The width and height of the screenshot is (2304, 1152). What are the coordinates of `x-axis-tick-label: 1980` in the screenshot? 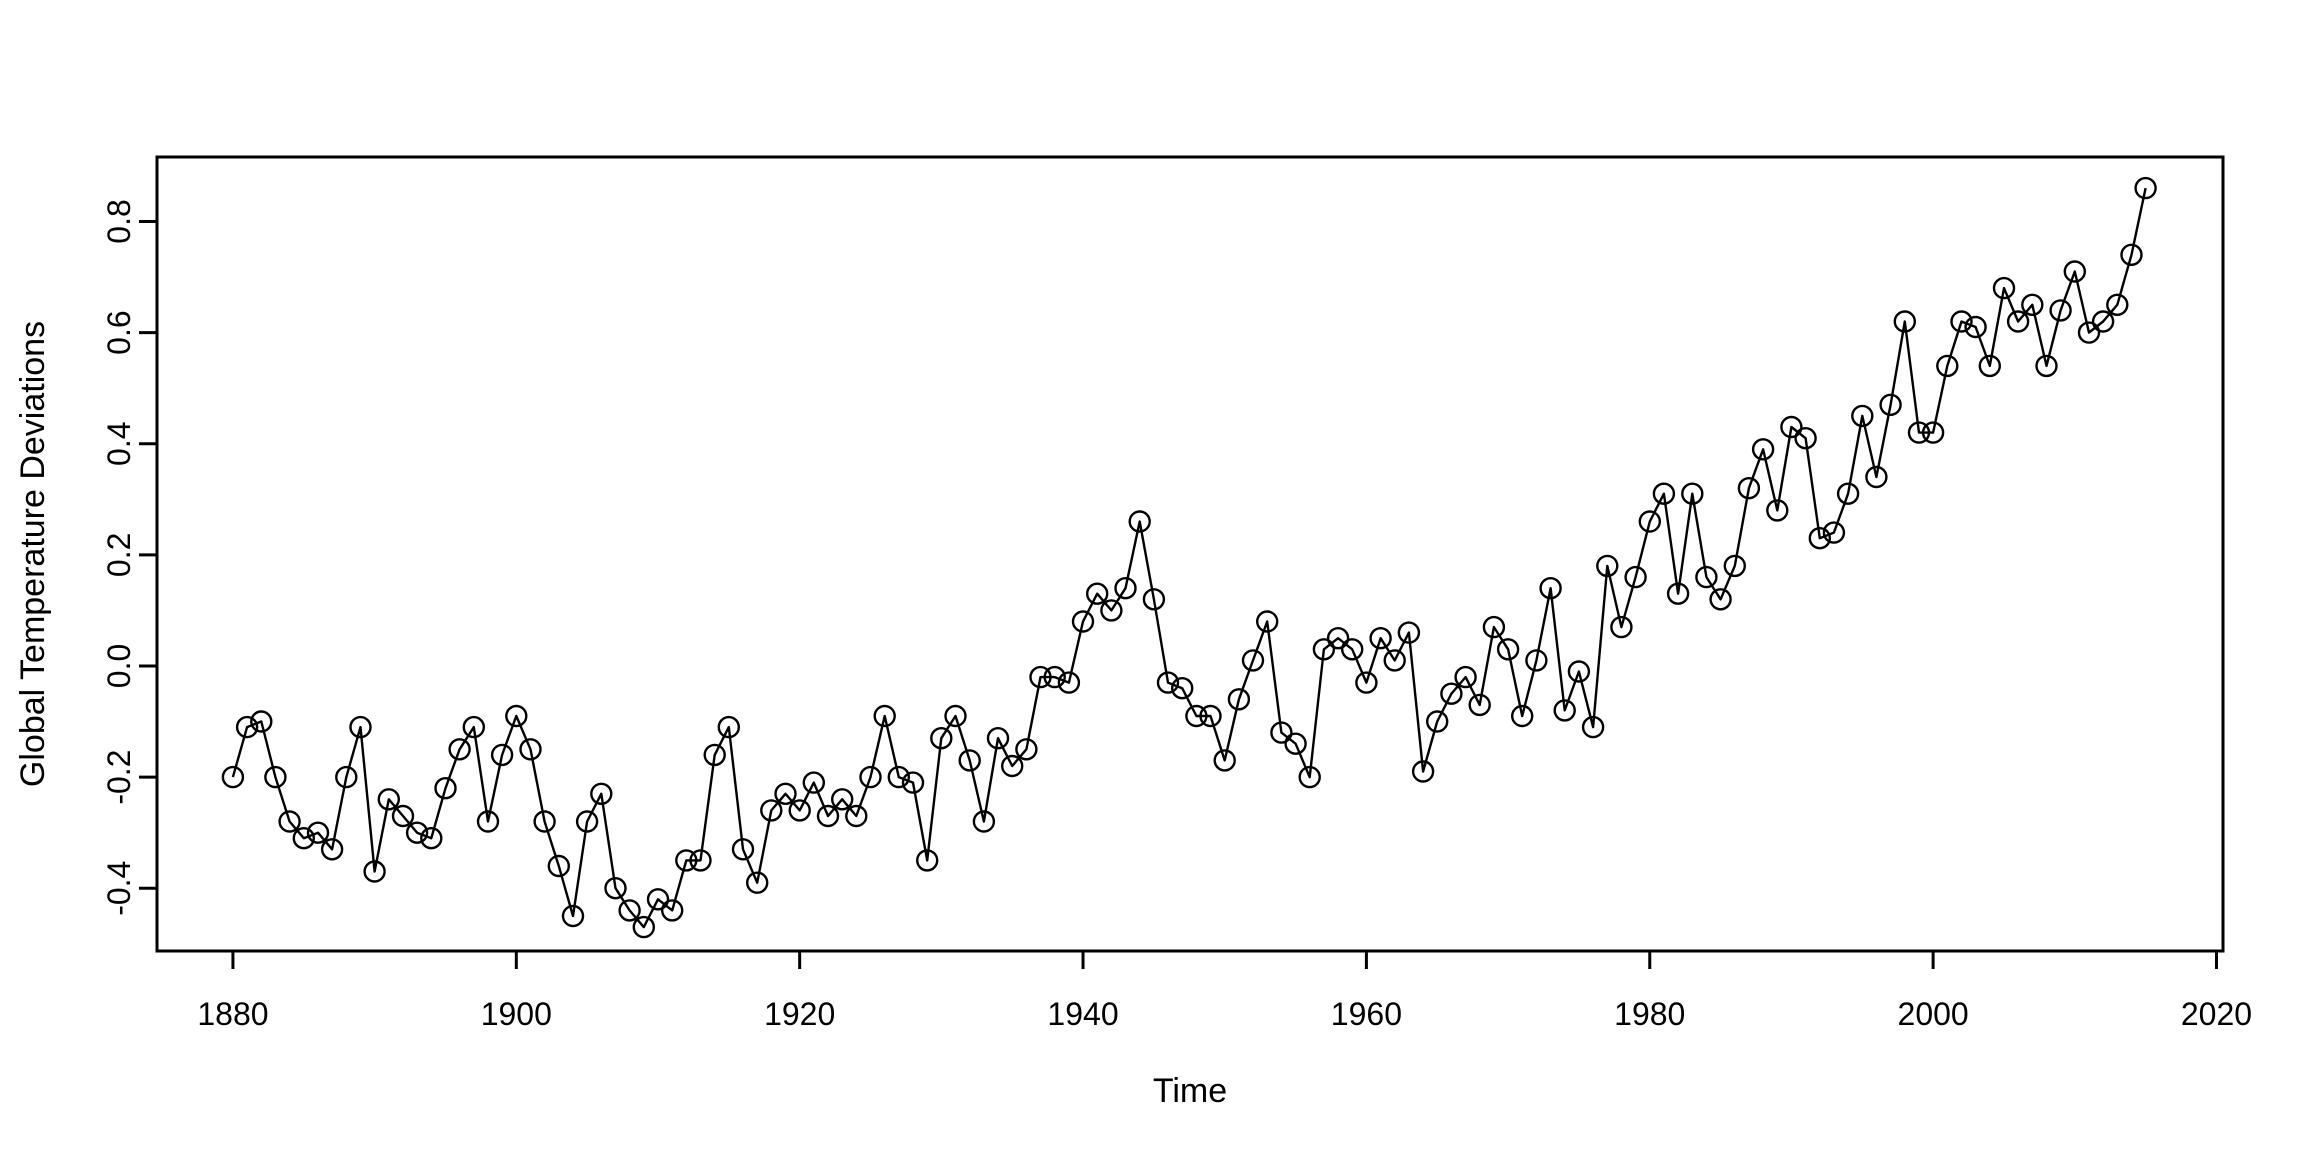 It's located at (1649, 1014).